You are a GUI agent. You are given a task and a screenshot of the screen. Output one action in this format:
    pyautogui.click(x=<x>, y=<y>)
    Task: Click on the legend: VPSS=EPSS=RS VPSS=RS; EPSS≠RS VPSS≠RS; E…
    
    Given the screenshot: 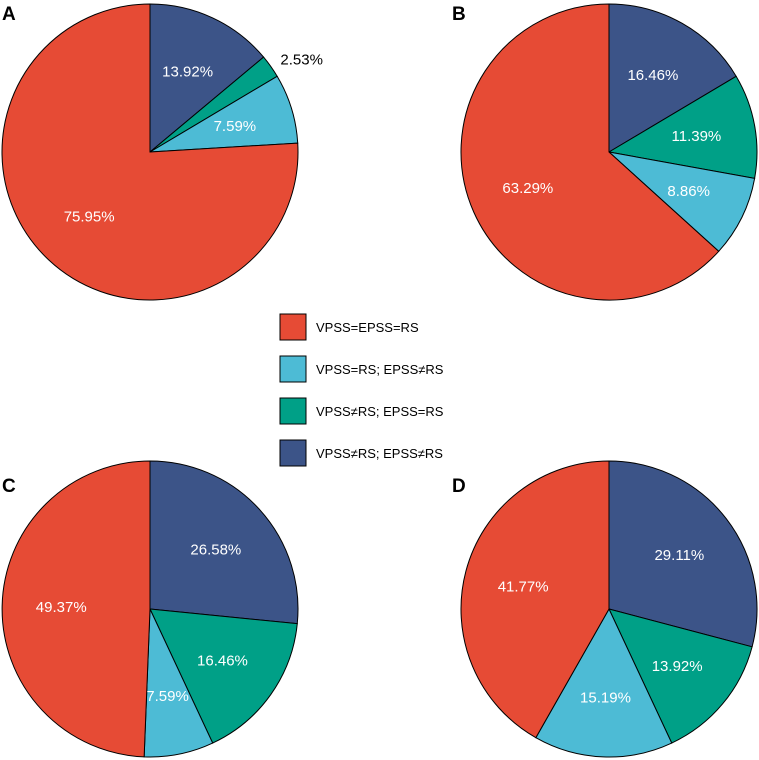 What is the action you would take?
    pyautogui.click(x=361, y=390)
    